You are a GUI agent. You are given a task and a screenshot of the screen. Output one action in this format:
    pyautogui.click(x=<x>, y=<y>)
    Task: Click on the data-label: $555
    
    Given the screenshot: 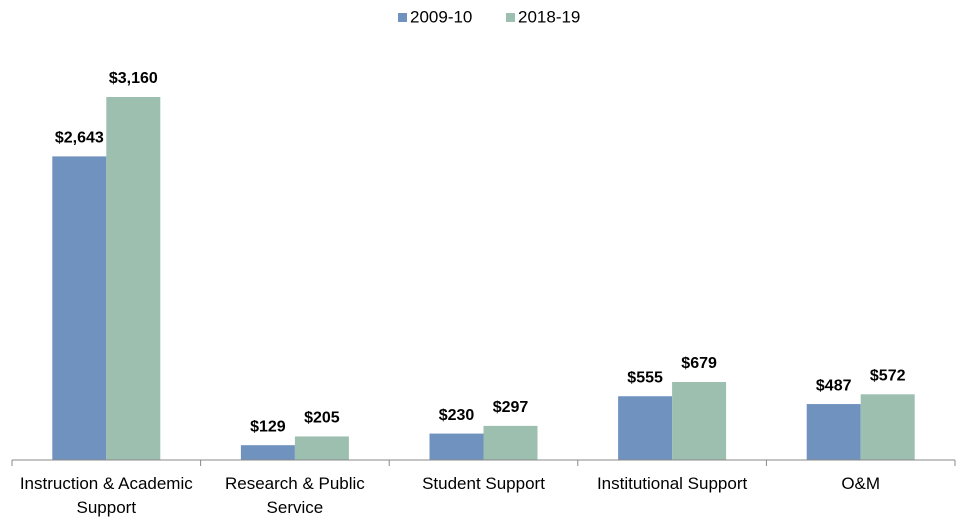 What is the action you would take?
    pyautogui.click(x=645, y=377)
    